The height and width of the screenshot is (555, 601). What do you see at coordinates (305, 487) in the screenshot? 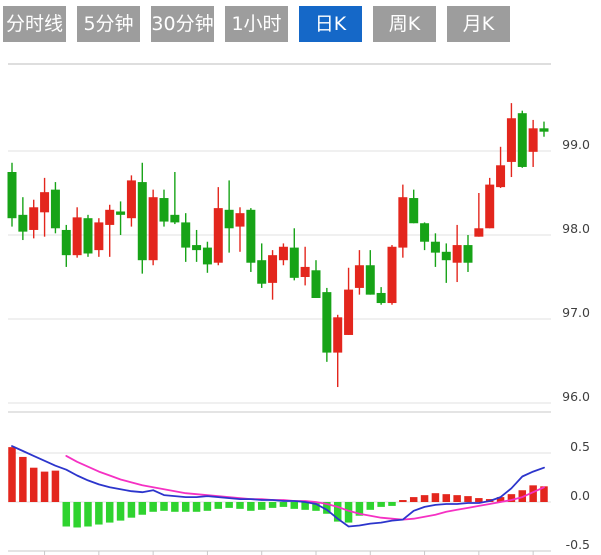
I see `dea-line` at bounding box center [305, 487].